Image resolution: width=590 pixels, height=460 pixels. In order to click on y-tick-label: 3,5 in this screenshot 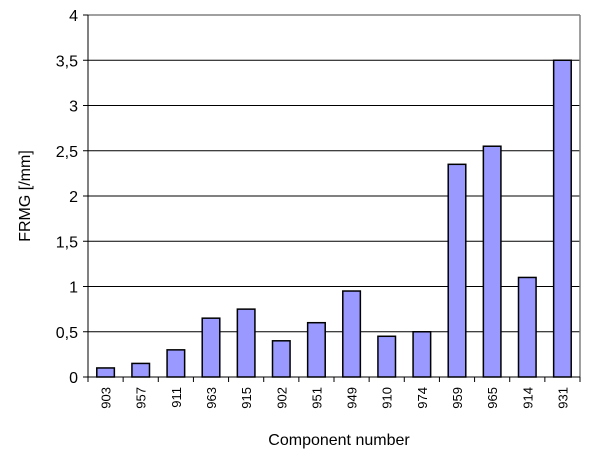, I will do `click(67, 61)`.